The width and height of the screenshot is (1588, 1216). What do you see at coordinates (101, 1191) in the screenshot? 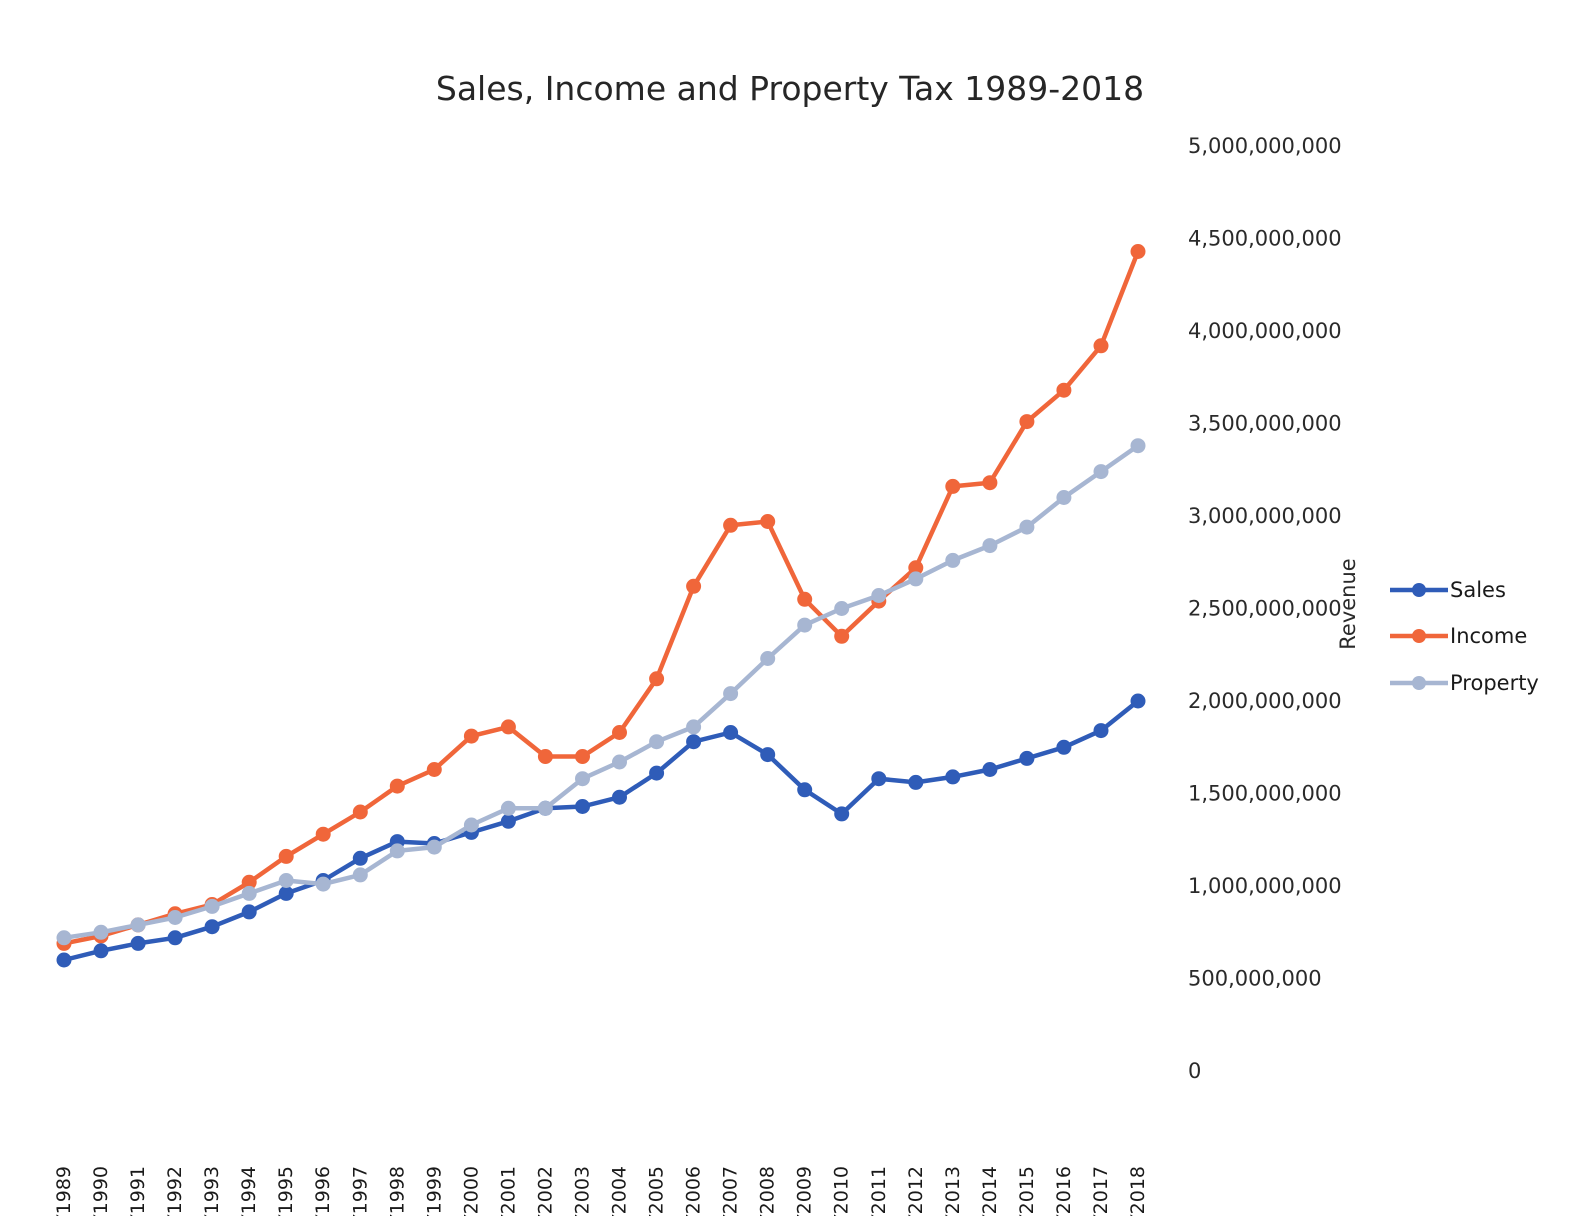
I see `x-tick-label: FY1990` at bounding box center [101, 1191].